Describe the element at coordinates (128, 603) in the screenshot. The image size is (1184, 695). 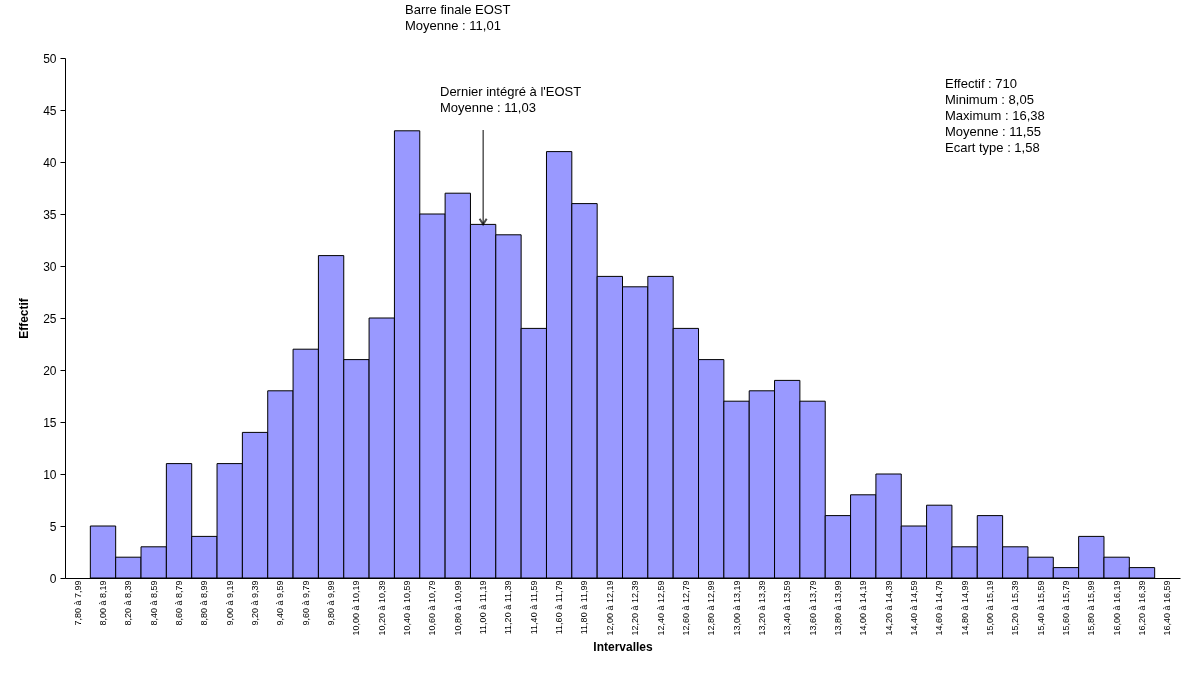
I see `x-tick-label: 8,20 à 8,39` at that location.